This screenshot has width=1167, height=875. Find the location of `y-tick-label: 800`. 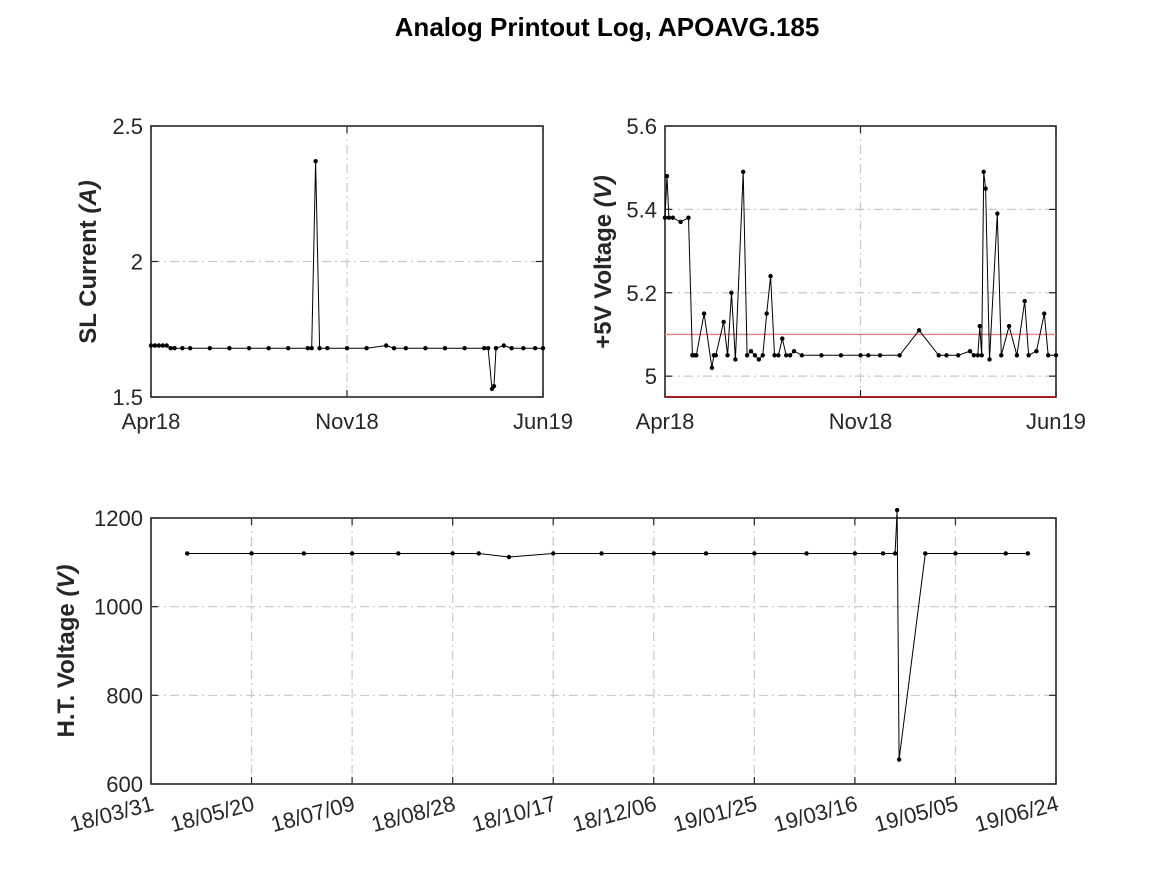

y-tick-label: 800 is located at coordinates (124, 695).